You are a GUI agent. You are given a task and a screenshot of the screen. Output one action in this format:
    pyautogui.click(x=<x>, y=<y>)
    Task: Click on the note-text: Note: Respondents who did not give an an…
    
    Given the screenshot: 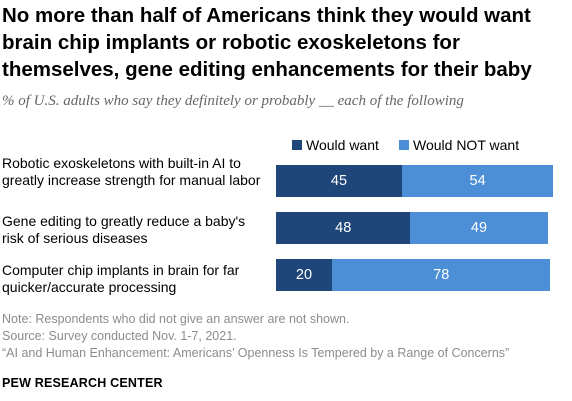 What is the action you would take?
    pyautogui.click(x=176, y=319)
    